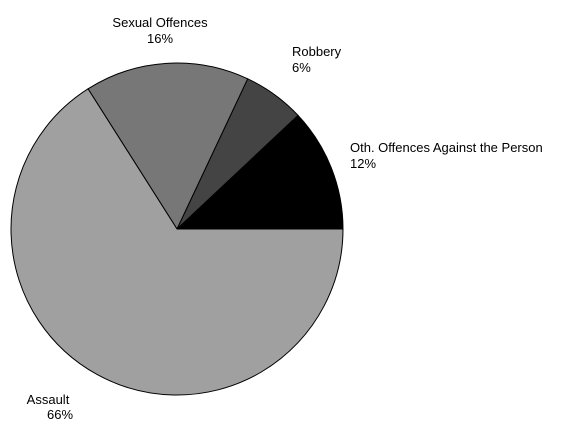 The image size is (578, 421). Describe the element at coordinates (60, 414) in the screenshot. I see `slice-label-percent: 66%` at that location.